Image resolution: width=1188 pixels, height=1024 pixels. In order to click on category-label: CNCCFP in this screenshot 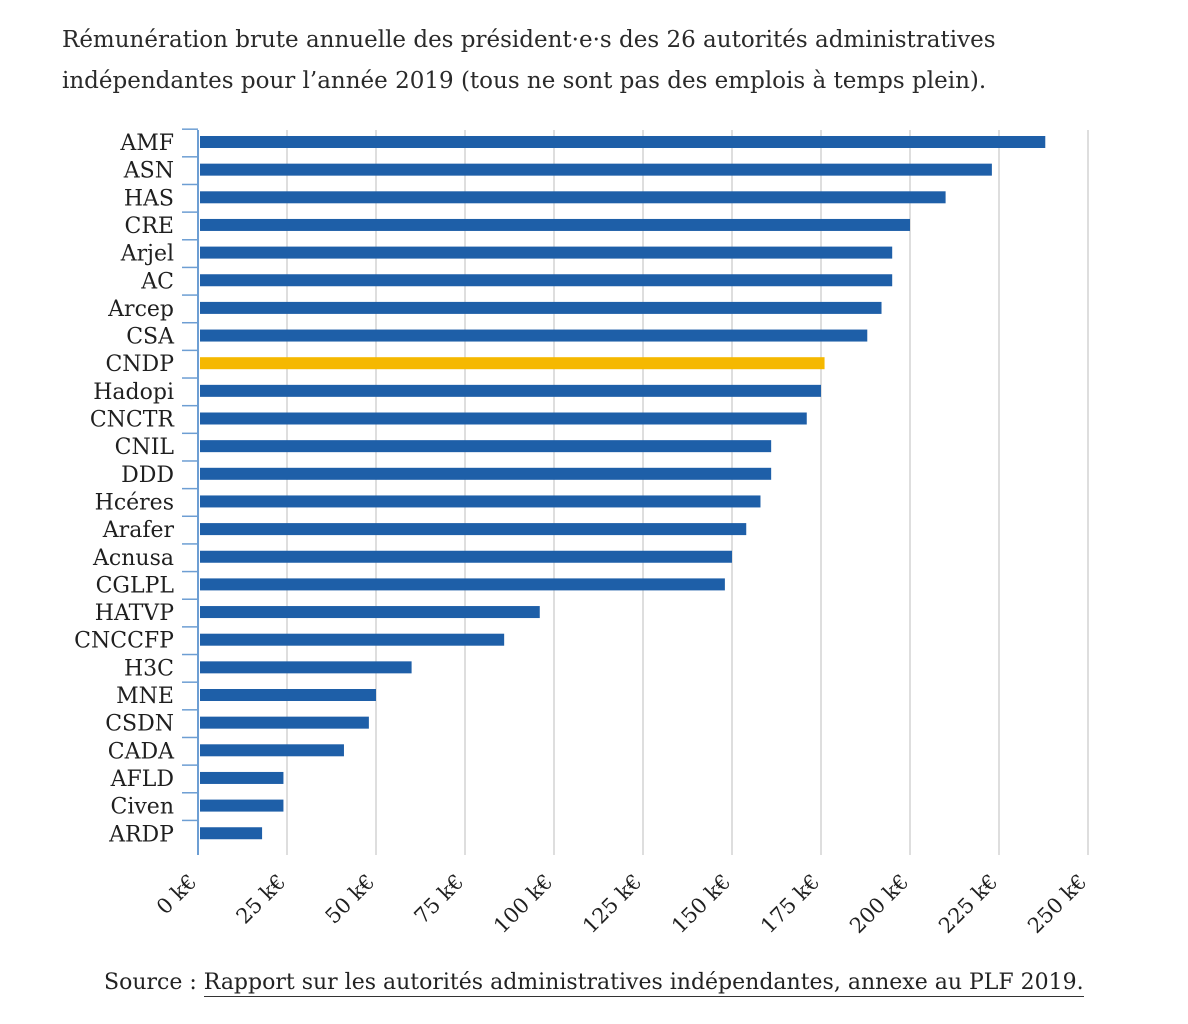, I will do `click(124, 641)`.